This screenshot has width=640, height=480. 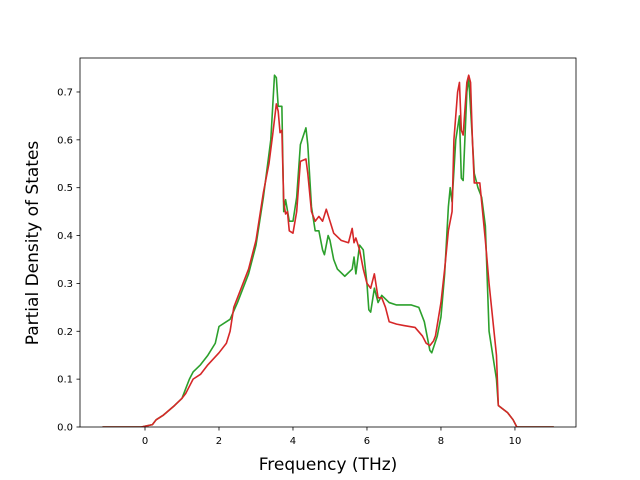 I want to click on y-tick-label: 0.2, so click(x=65, y=332).